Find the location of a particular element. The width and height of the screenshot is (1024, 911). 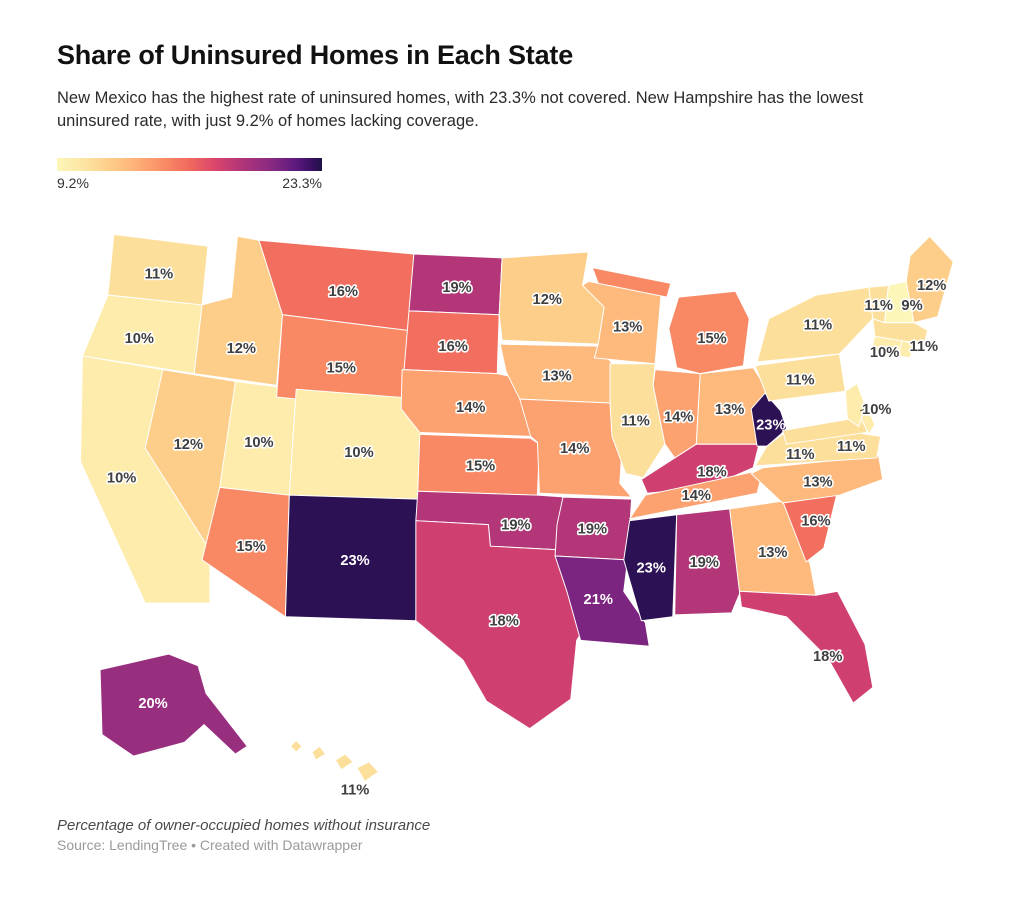

state-fl is located at coordinates (806, 647).